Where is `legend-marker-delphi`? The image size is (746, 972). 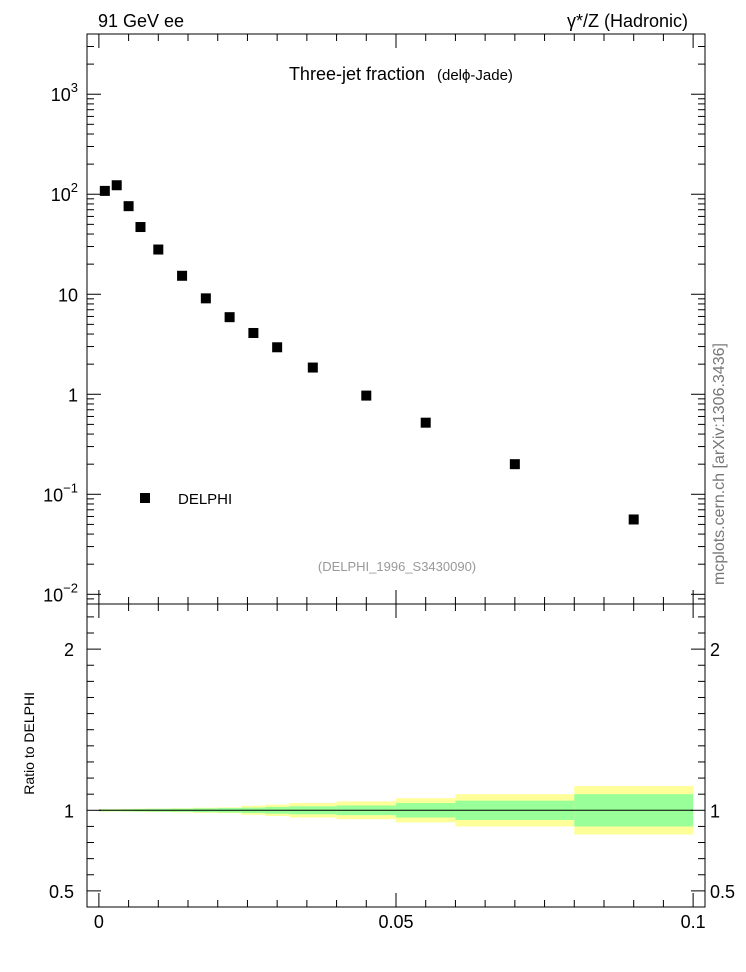 legend-marker-delphi is located at coordinates (145, 498).